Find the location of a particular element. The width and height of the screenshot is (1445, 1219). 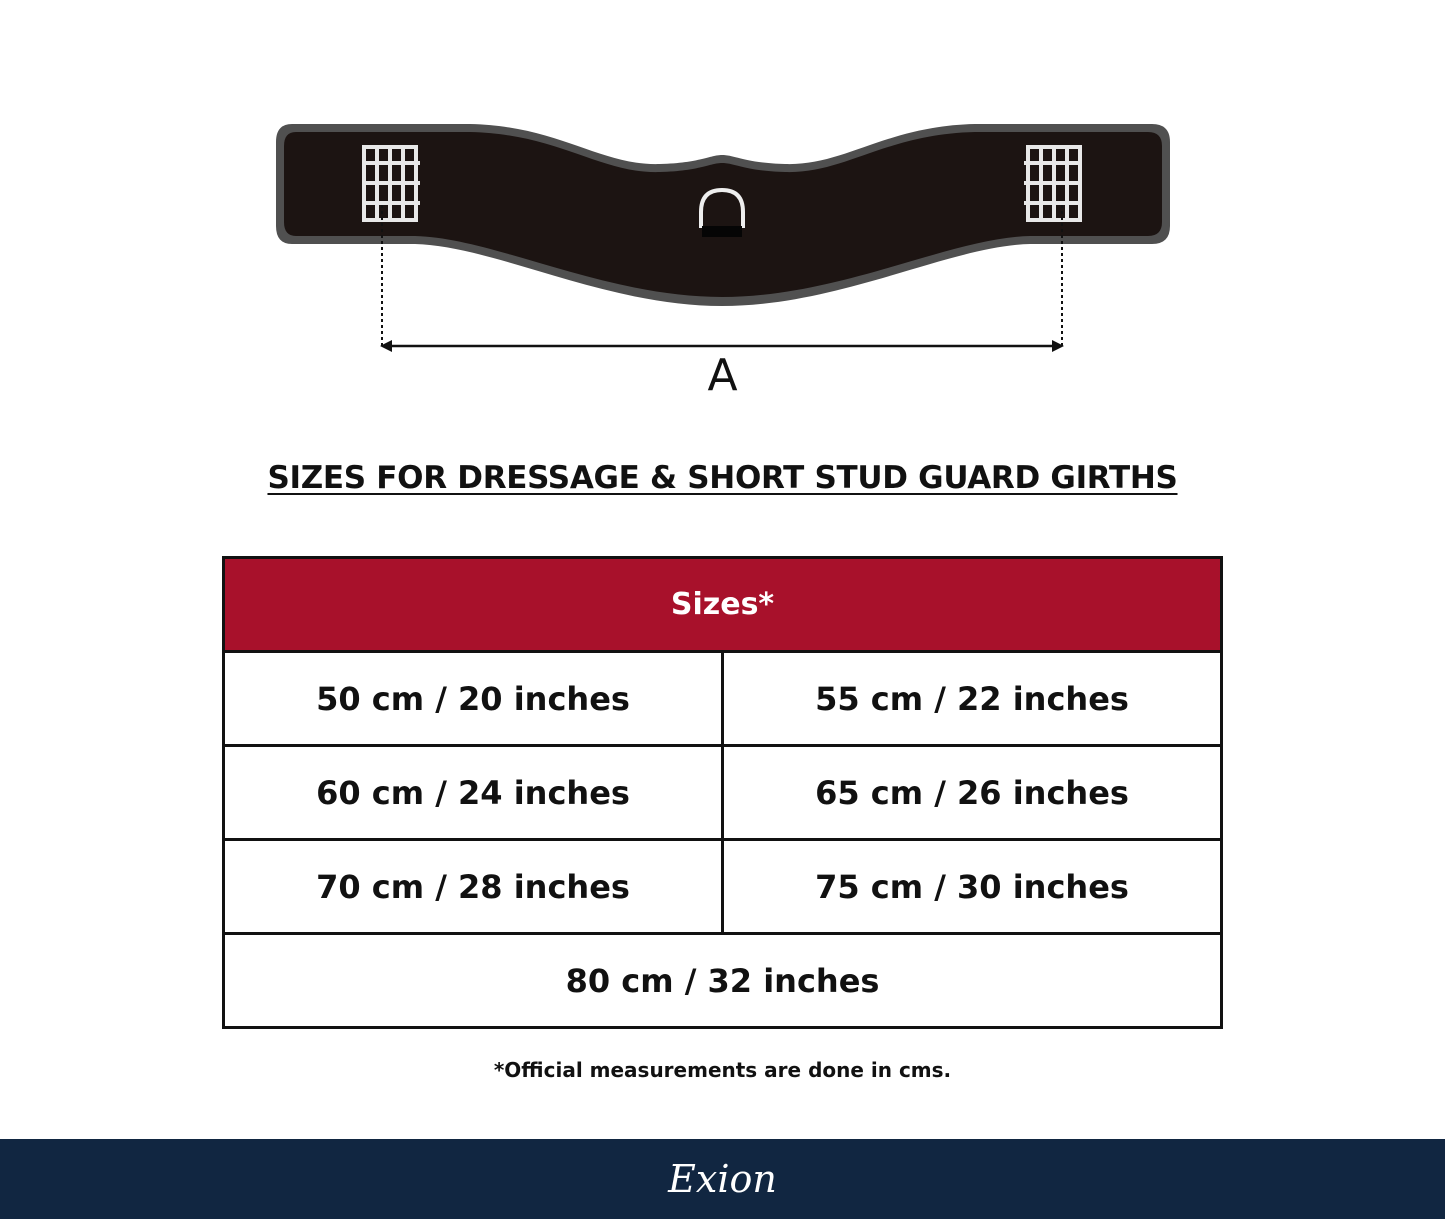

footnote: *Official measurements are done in cms. is located at coordinates (722, 1070).